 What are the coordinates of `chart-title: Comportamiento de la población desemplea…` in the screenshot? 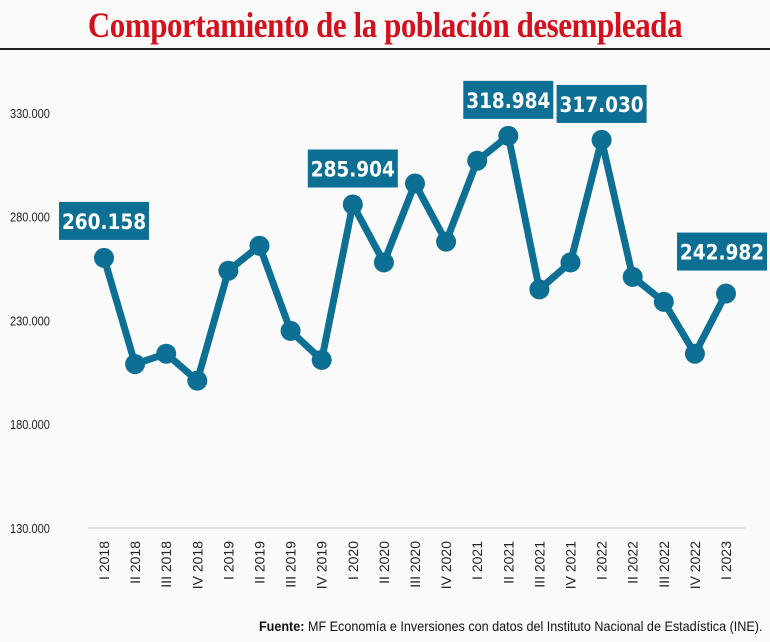 It's located at (385, 25).